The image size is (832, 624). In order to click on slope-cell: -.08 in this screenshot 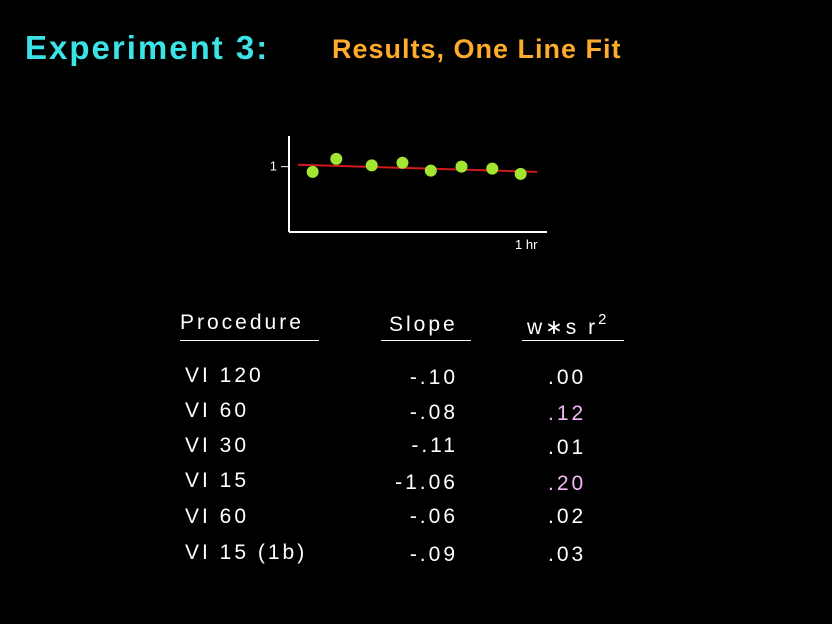, I will do `click(433, 412)`.